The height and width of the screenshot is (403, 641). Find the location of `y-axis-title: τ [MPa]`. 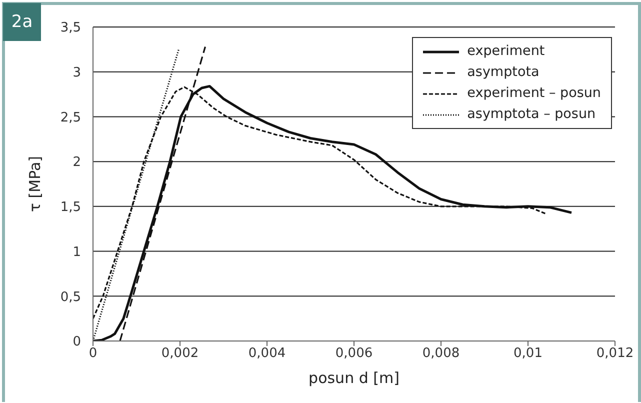

y-axis-title: τ [MPa] is located at coordinates (35, 184).